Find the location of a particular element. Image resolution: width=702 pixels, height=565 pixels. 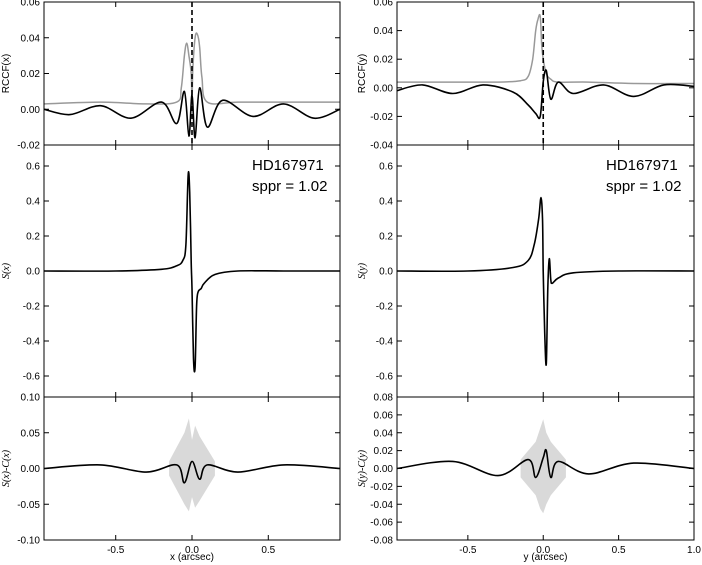

y-tick-label: 0.08 is located at coordinates (384, 398).